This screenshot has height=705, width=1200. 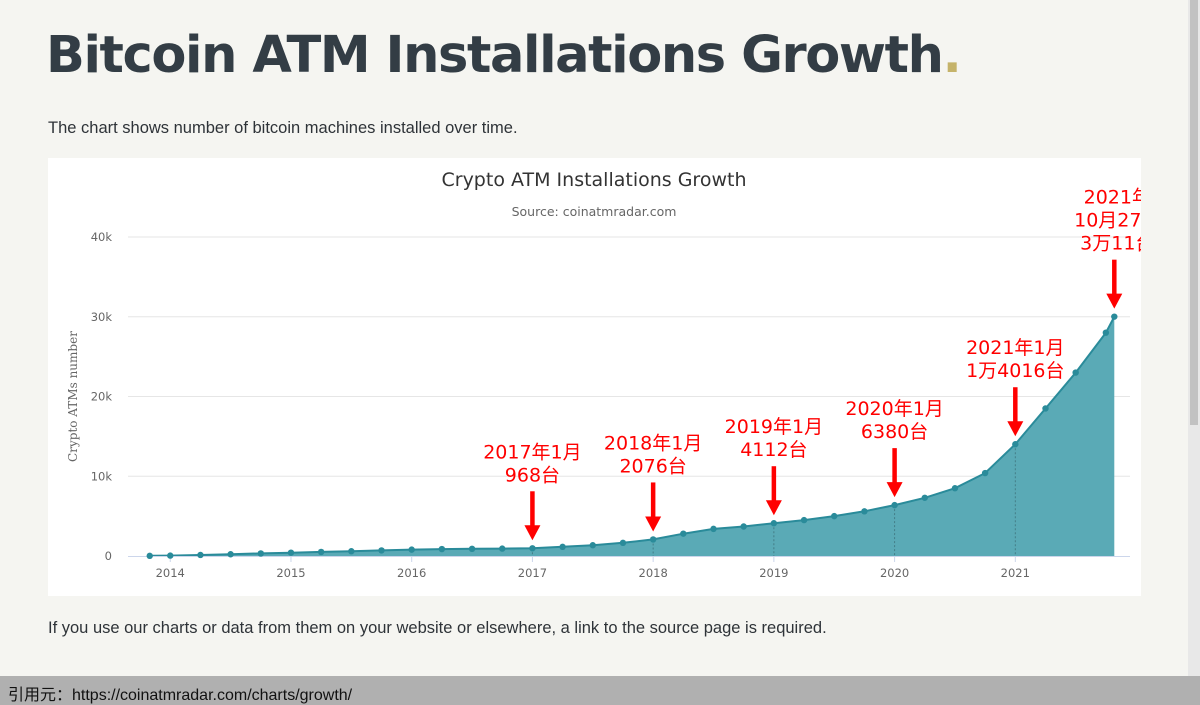 I want to click on x-tick-label: 2016, so click(x=411, y=573).